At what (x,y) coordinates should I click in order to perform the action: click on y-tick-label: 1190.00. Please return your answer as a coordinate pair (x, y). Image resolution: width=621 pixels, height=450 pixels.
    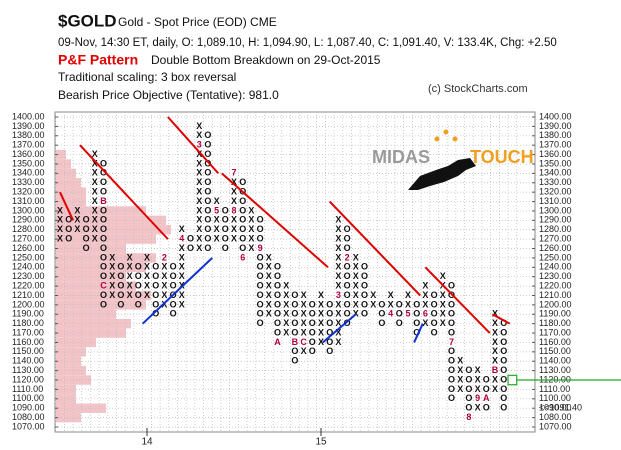
    Looking at the image, I should click on (28, 314).